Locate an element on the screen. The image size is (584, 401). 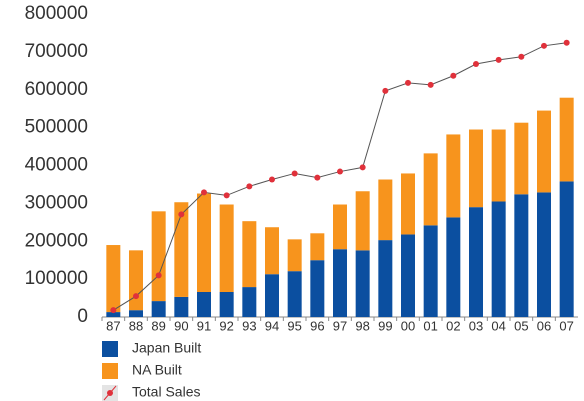
x-tick-label: 94 is located at coordinates (272, 325).